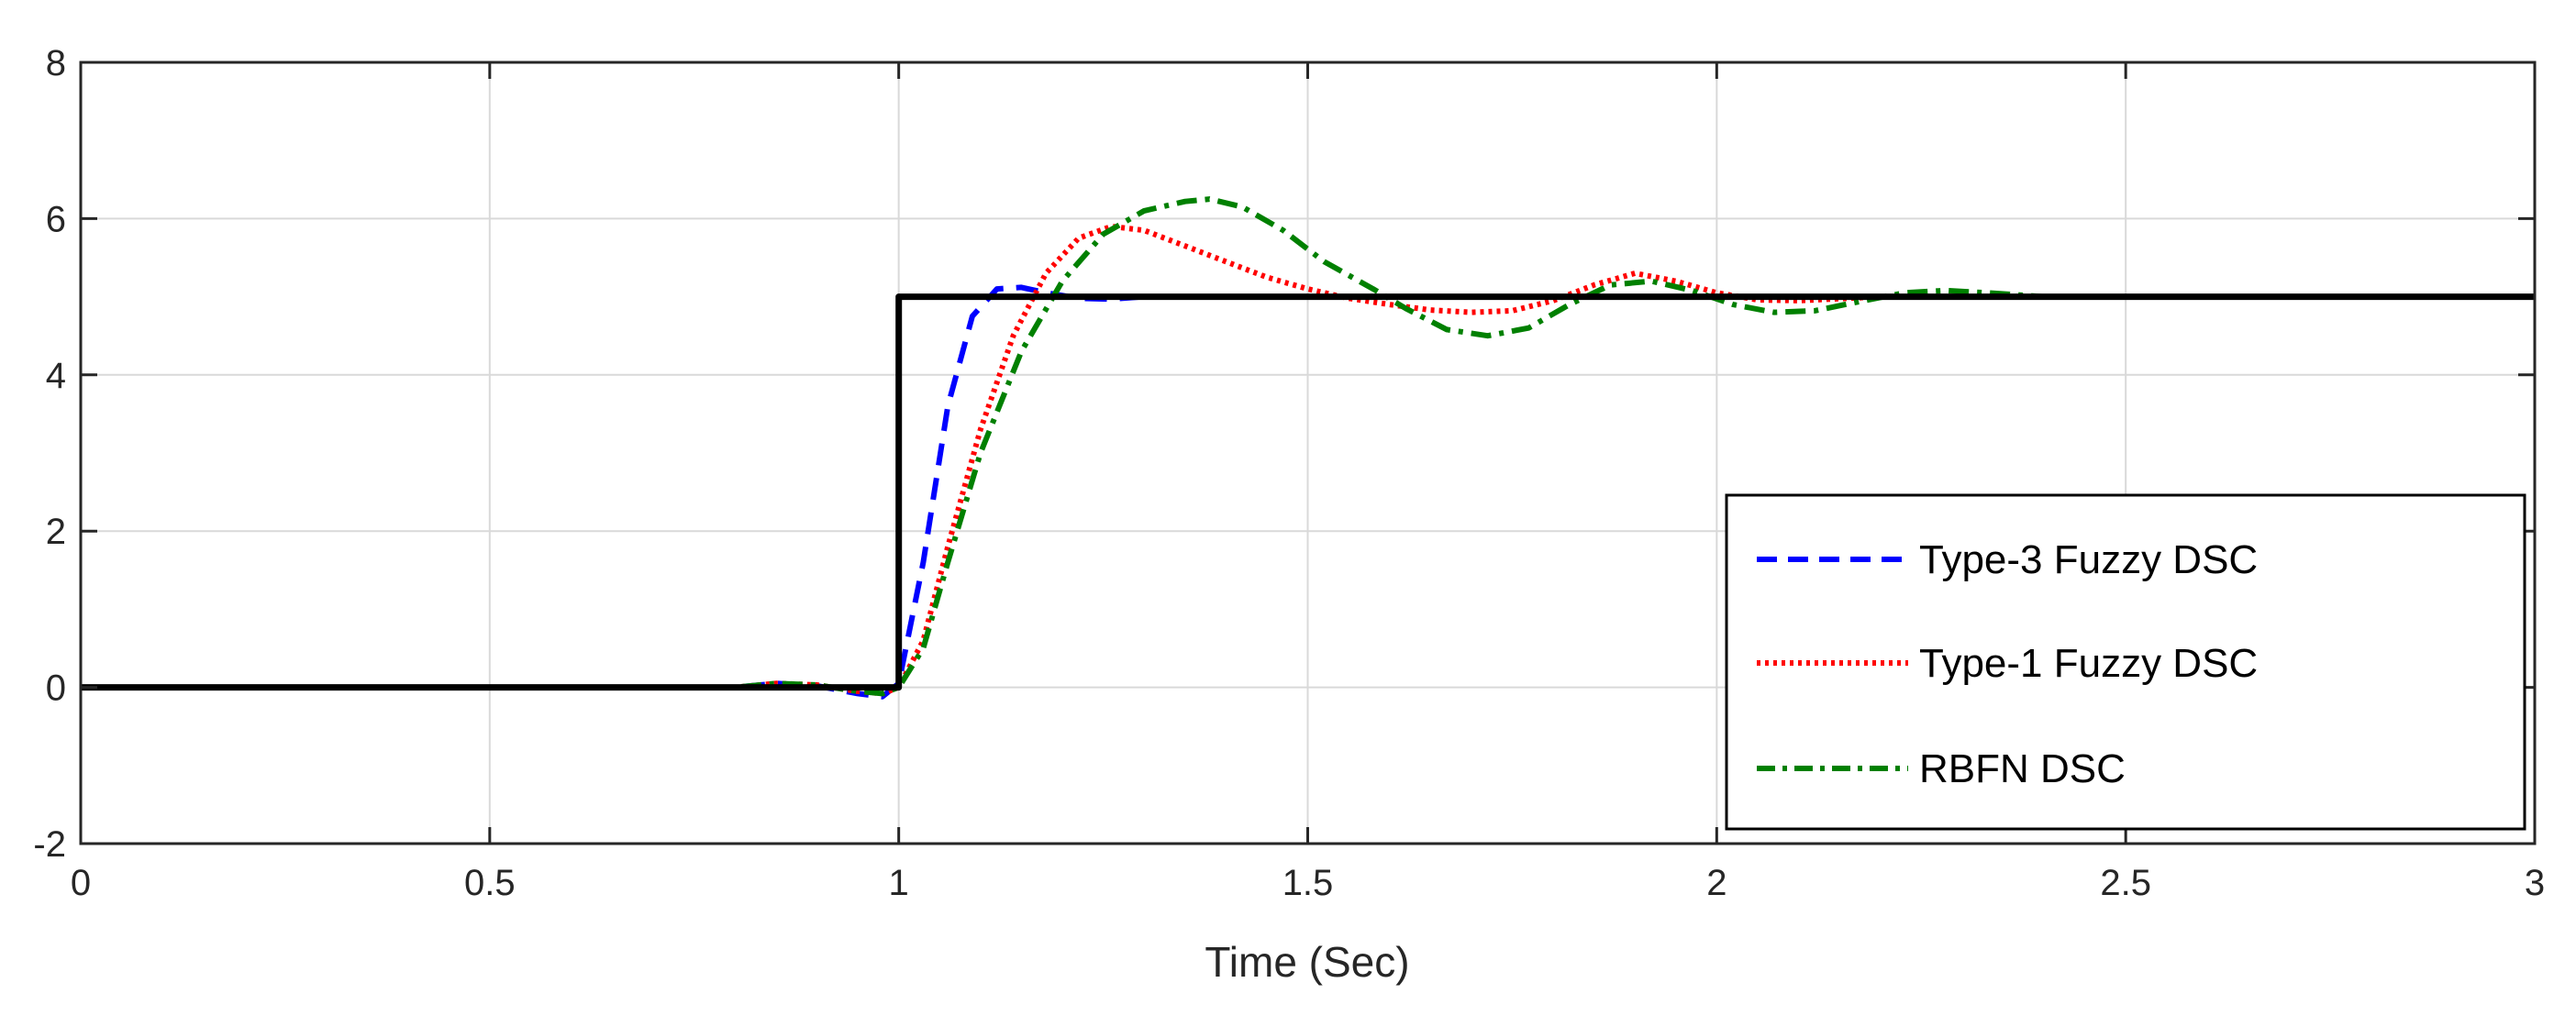 The height and width of the screenshot is (1027, 2576). Describe the element at coordinates (49, 844) in the screenshot. I see `y-tick-label-0: -2` at that location.